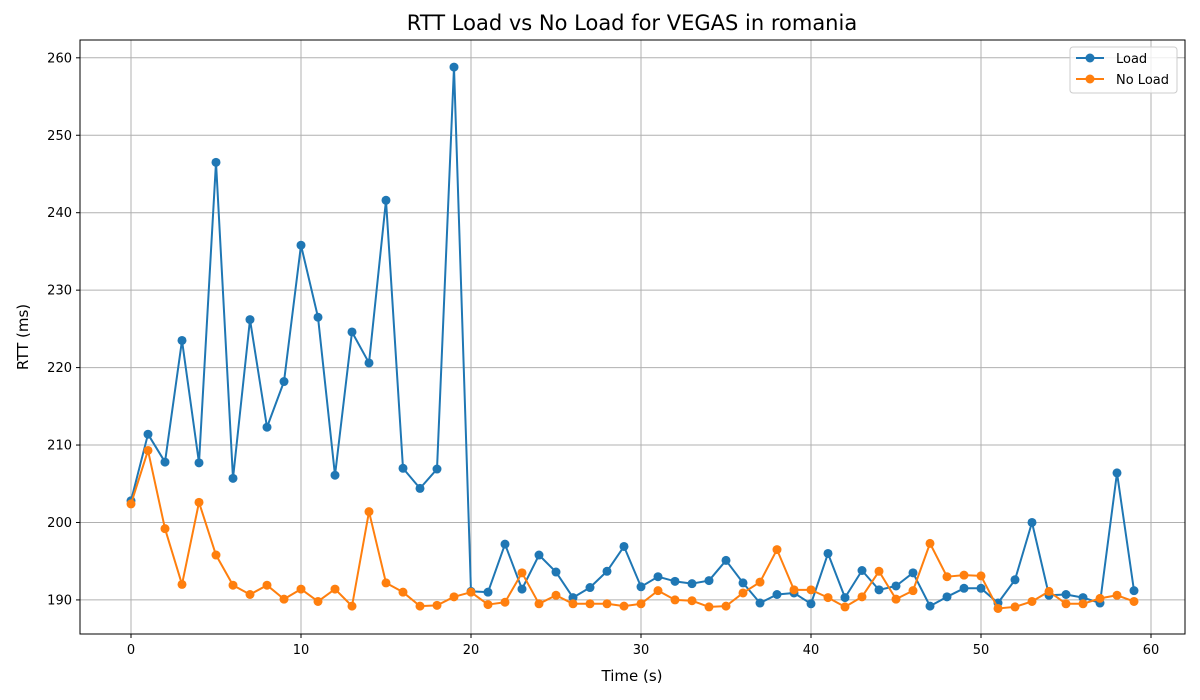  Describe the element at coordinates (632, 23) in the screenshot. I see `chart-title: RTT Load vs No Load for VEGAS in romania` at that location.